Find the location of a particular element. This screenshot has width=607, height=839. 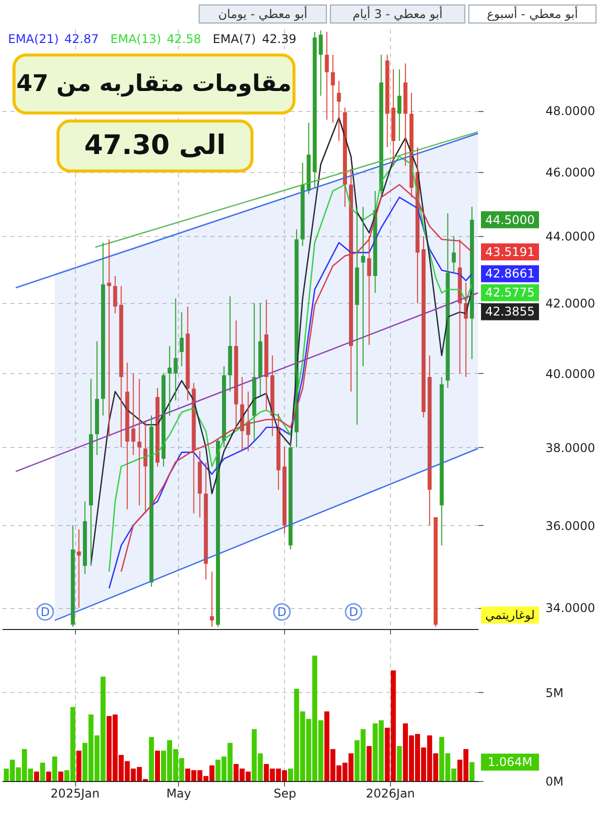

x-tick-label: 2025Jan is located at coordinates (75, 793).